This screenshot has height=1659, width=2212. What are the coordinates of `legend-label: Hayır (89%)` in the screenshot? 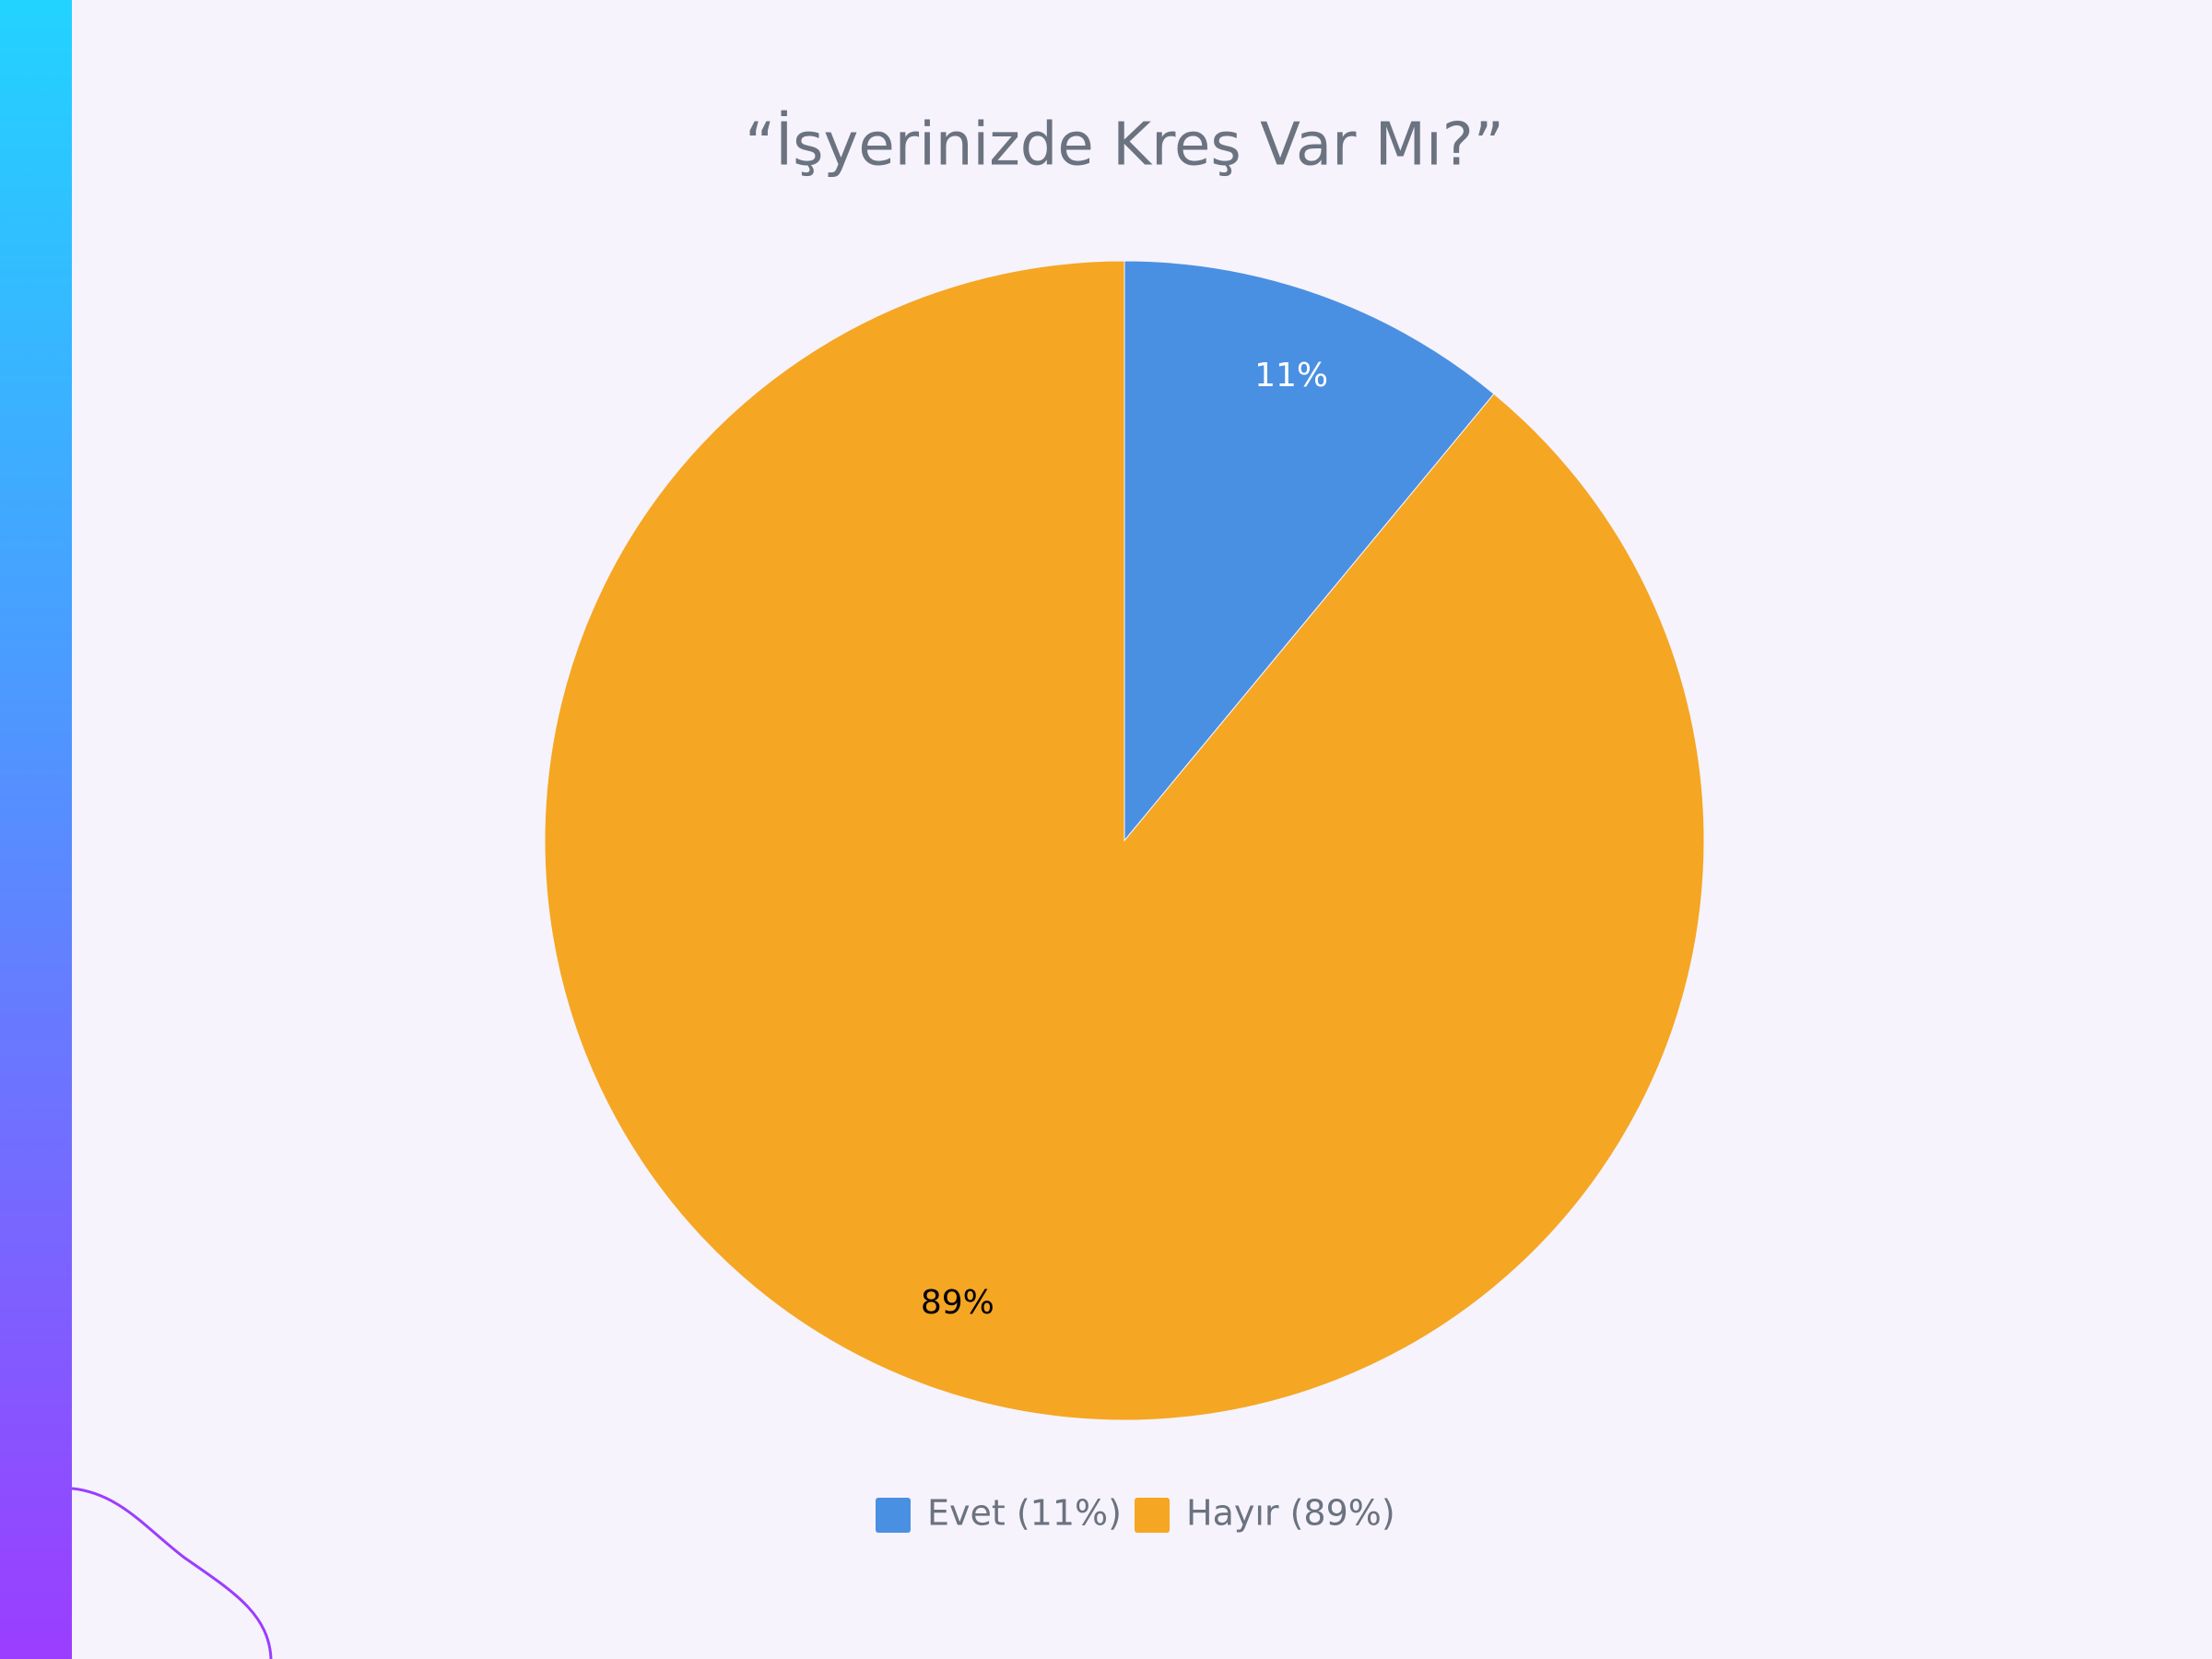 It's located at (1290, 1513).